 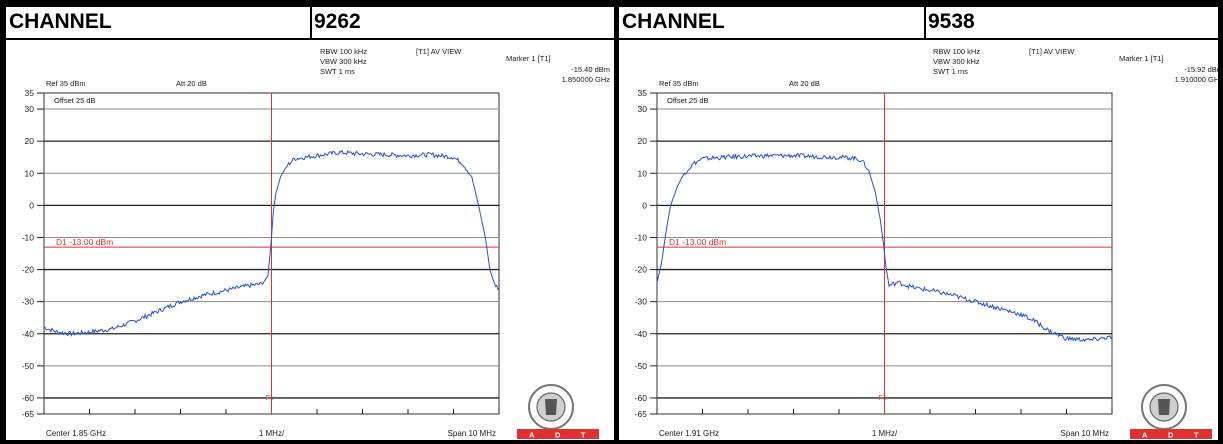 I want to click on chart0-swt-label: SWT 1 ms, so click(x=337, y=71).